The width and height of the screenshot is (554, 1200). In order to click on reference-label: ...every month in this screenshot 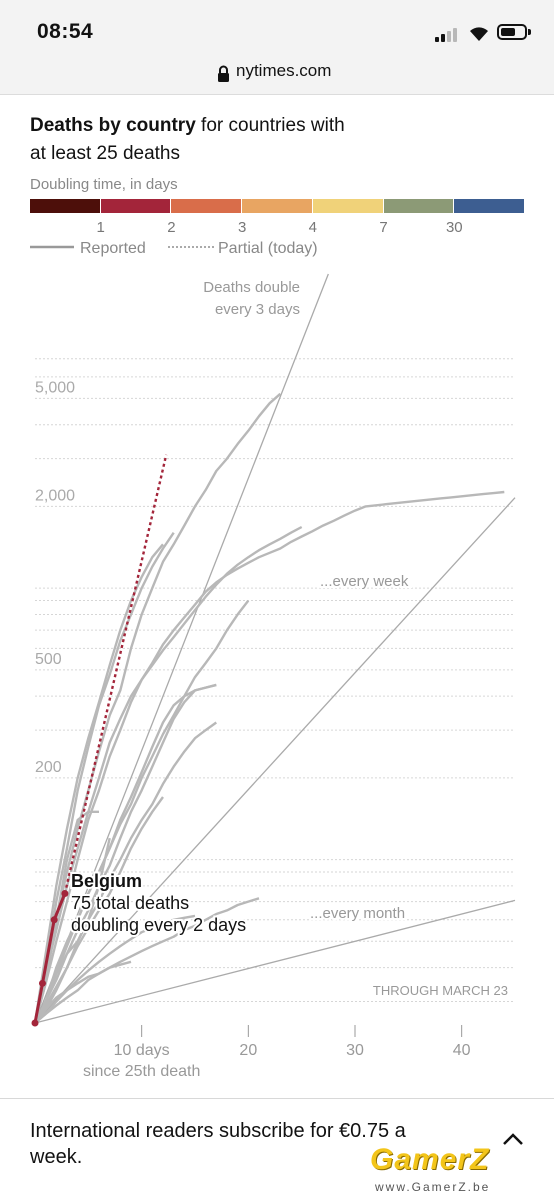, I will do `click(357, 913)`.